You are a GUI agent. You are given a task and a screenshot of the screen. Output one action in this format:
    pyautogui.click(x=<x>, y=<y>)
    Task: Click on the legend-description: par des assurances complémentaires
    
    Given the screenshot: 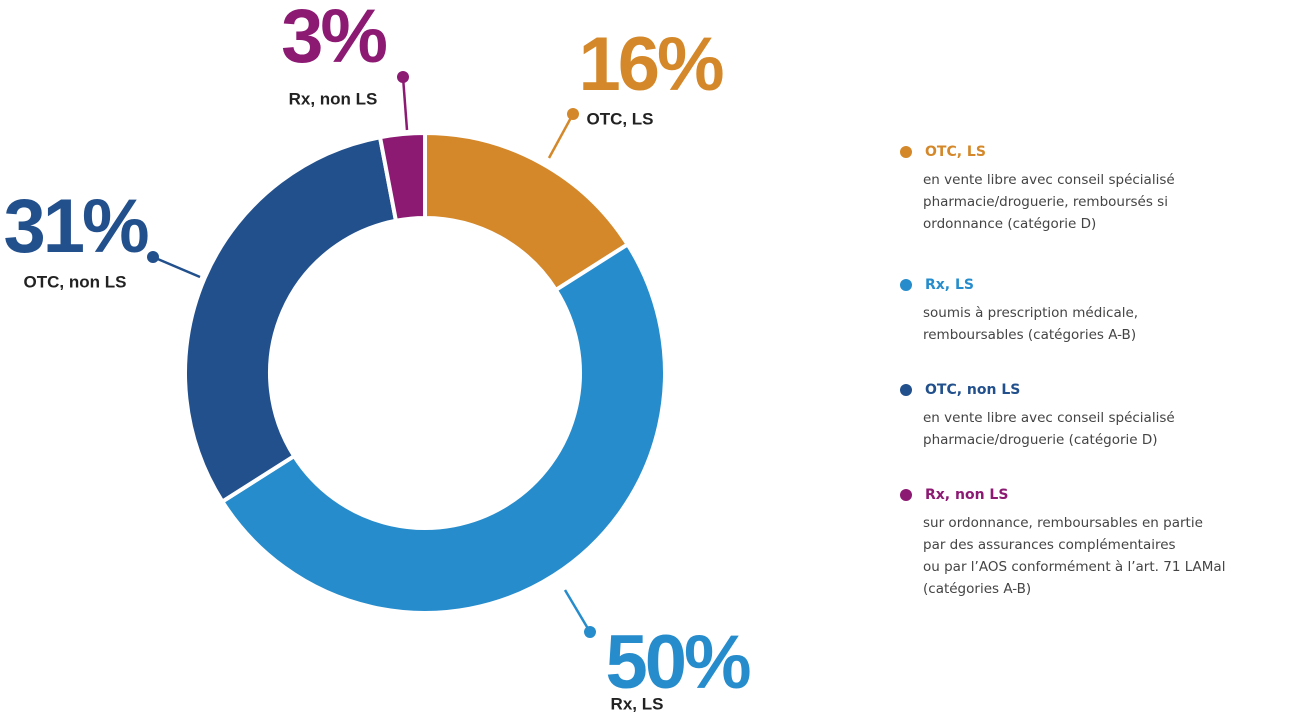 What is the action you would take?
    pyautogui.click(x=1049, y=545)
    